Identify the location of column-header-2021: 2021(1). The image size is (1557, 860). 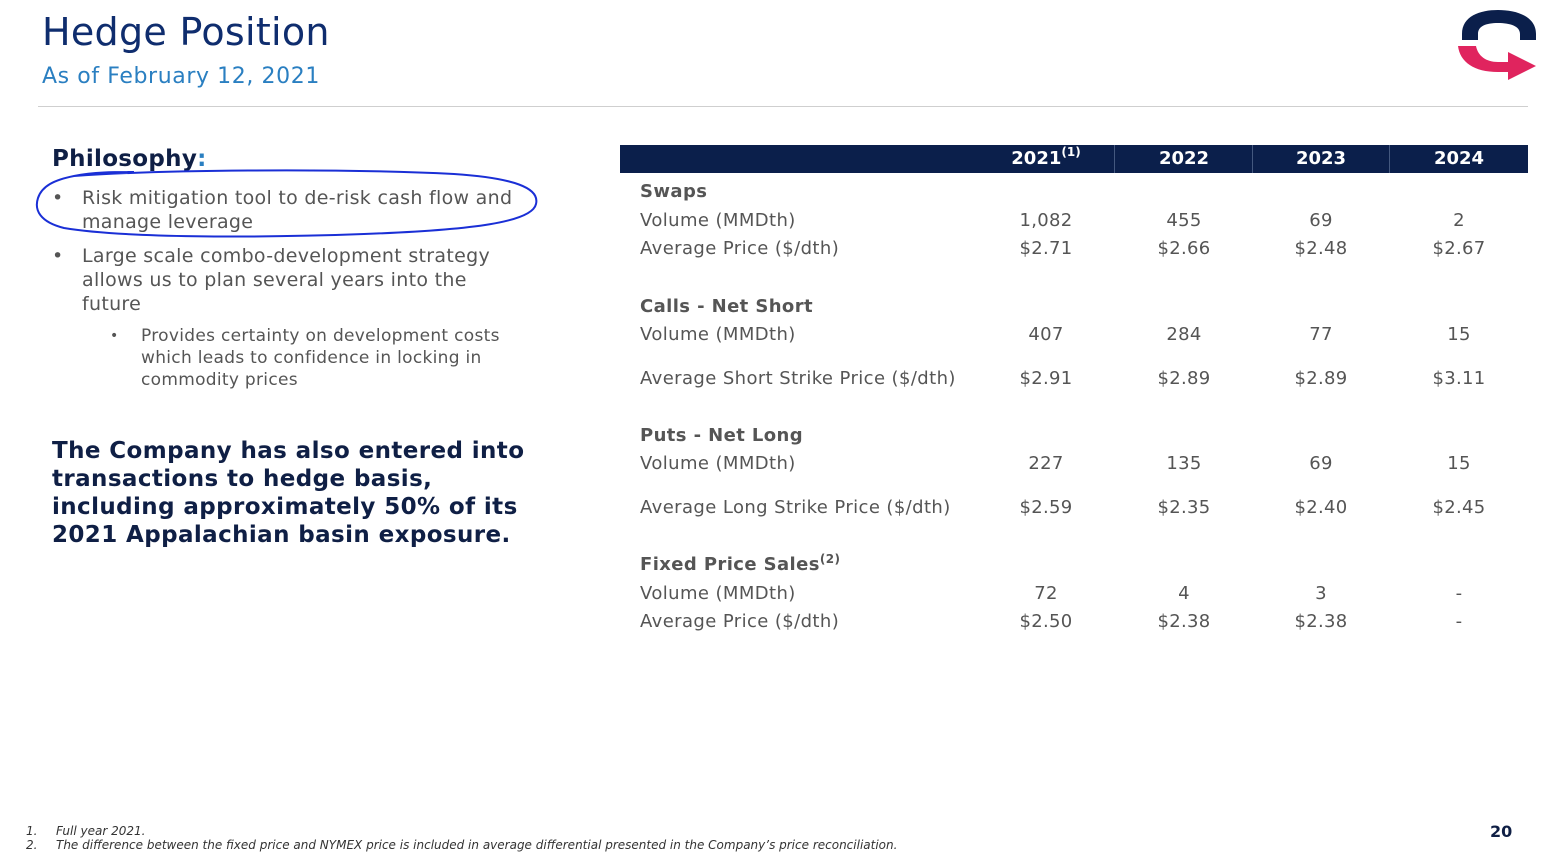
(1046, 159).